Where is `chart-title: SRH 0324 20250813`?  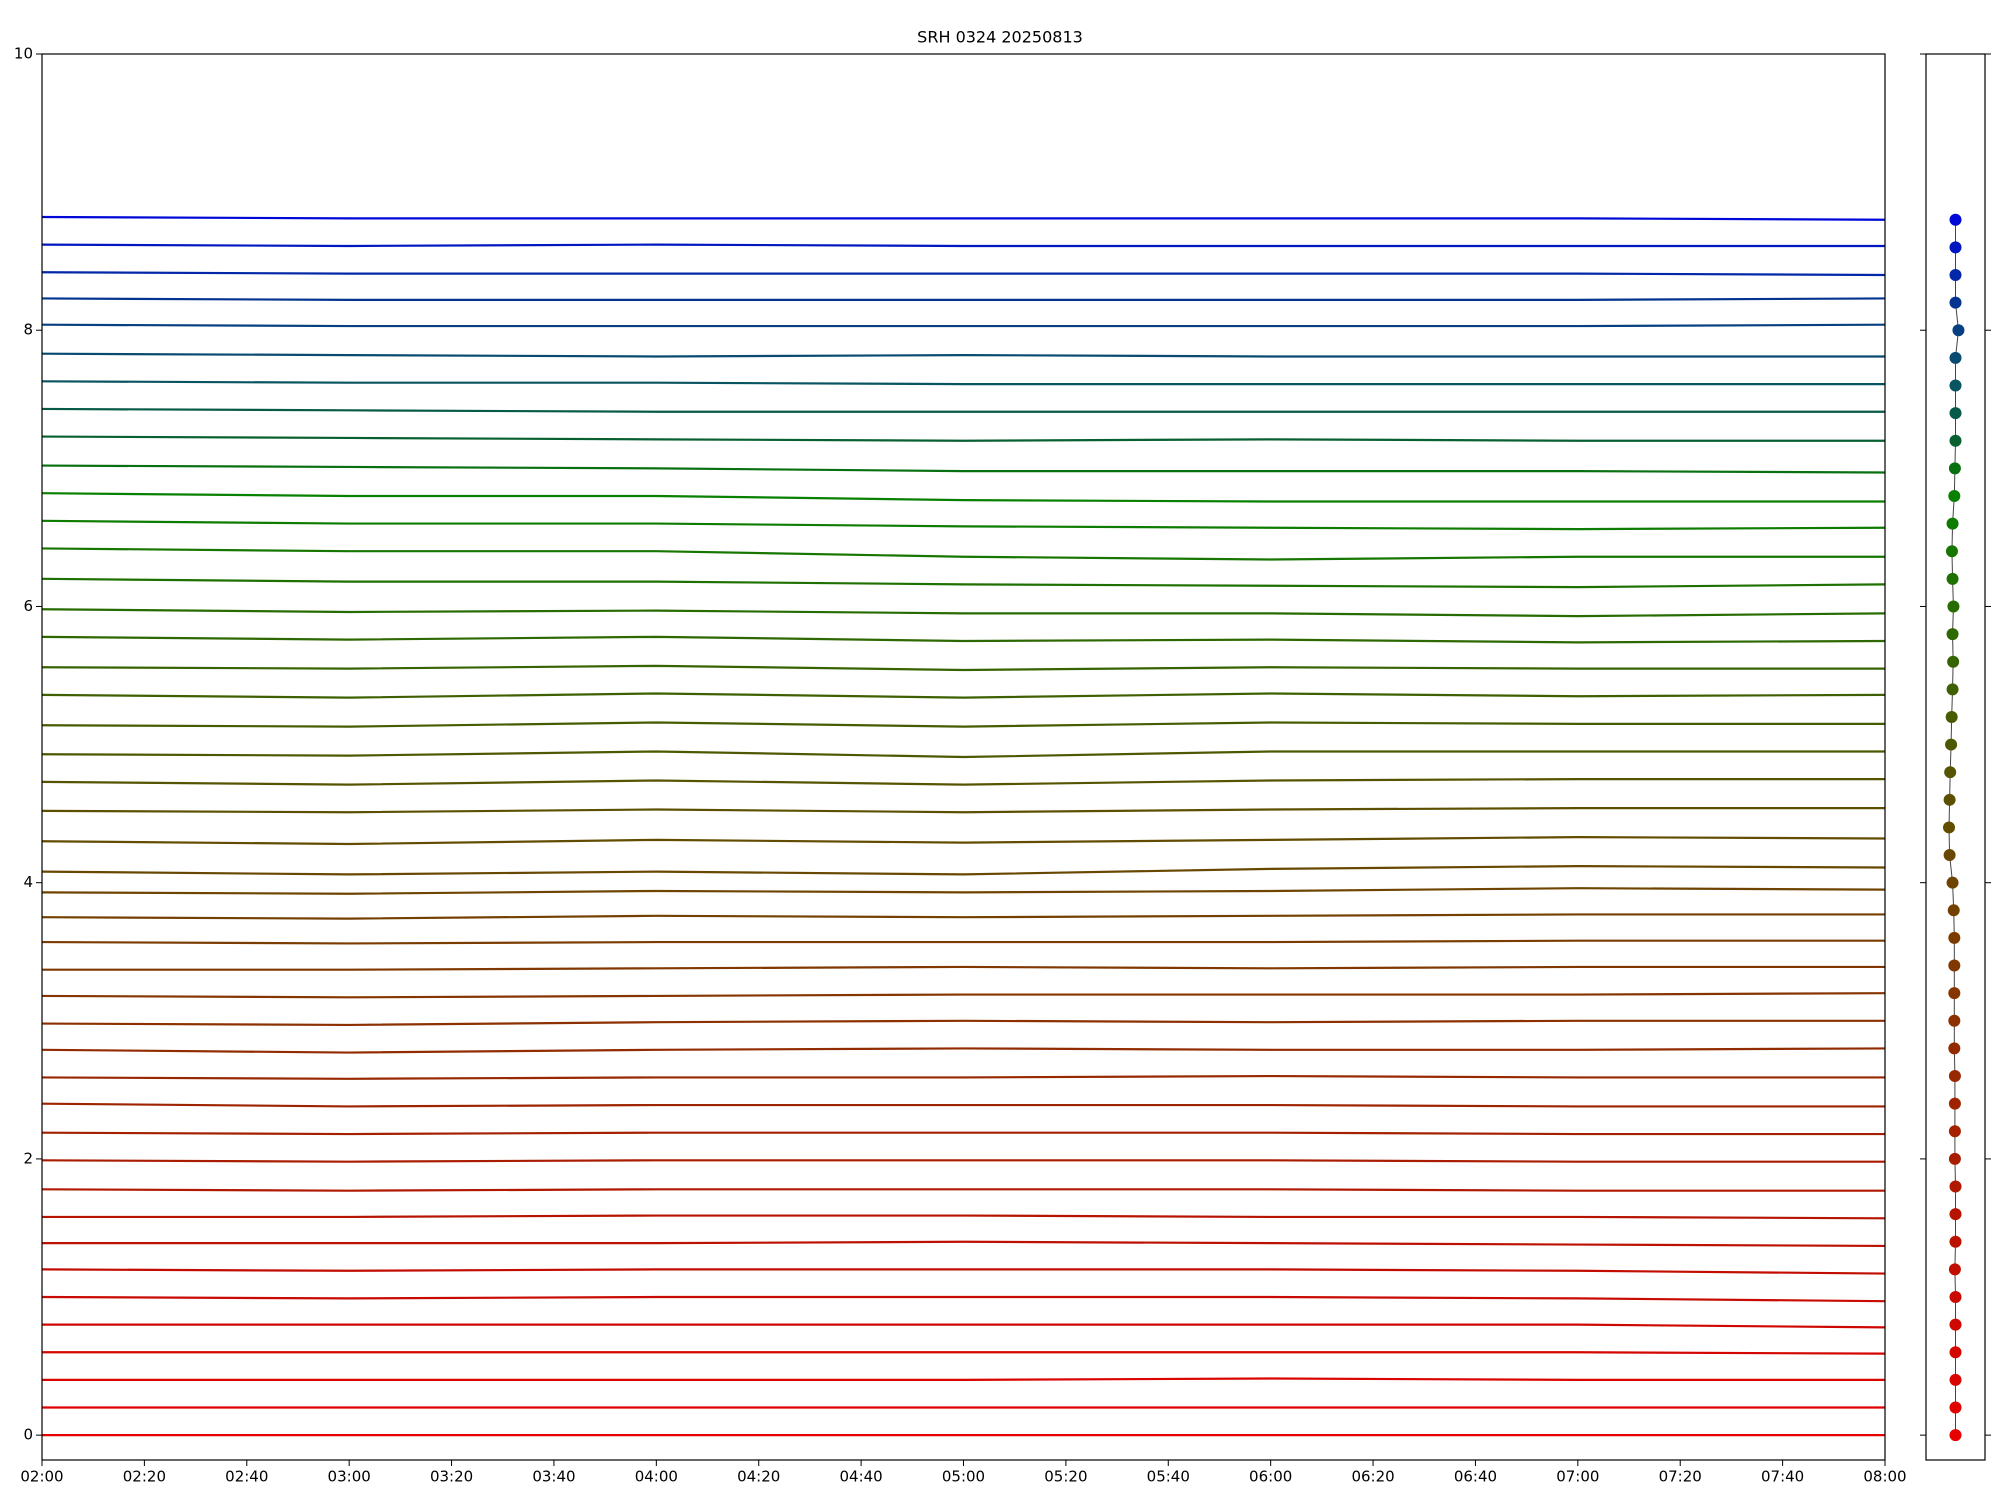 chart-title: SRH 0324 20250813 is located at coordinates (1000, 37).